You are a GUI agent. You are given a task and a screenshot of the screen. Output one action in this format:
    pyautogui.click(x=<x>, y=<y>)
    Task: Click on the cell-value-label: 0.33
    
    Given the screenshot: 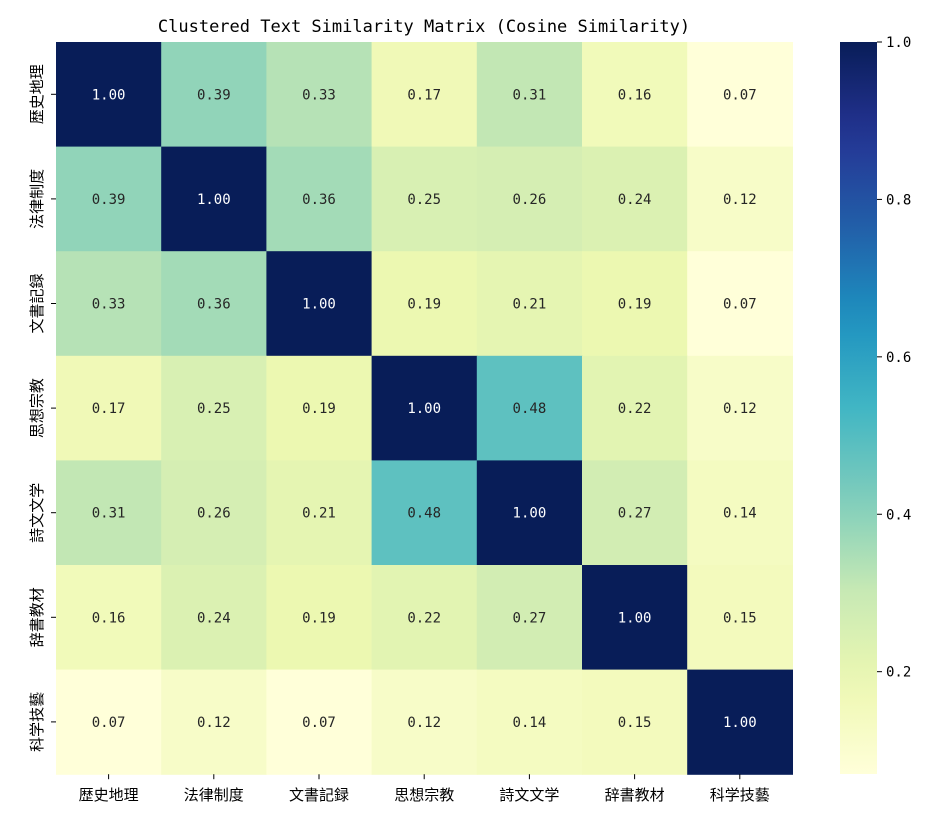 What is the action you would take?
    pyautogui.click(x=319, y=95)
    